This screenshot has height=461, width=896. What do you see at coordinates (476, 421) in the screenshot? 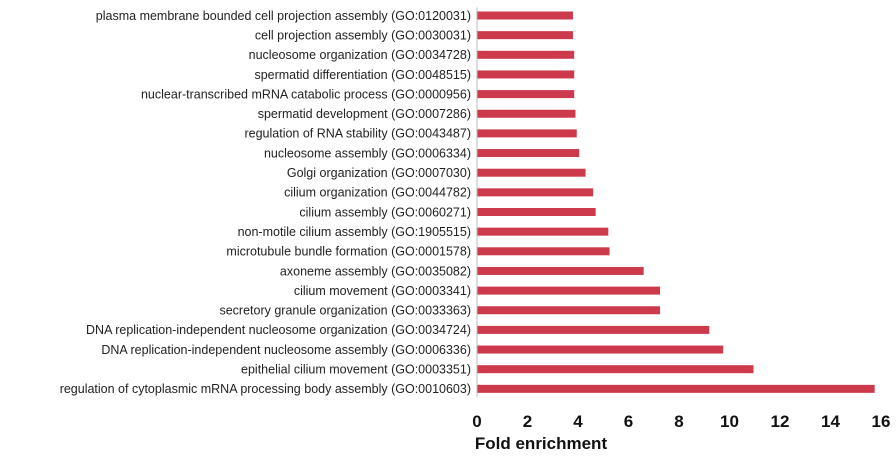
I see `x-tick-label: 0` at bounding box center [476, 421].